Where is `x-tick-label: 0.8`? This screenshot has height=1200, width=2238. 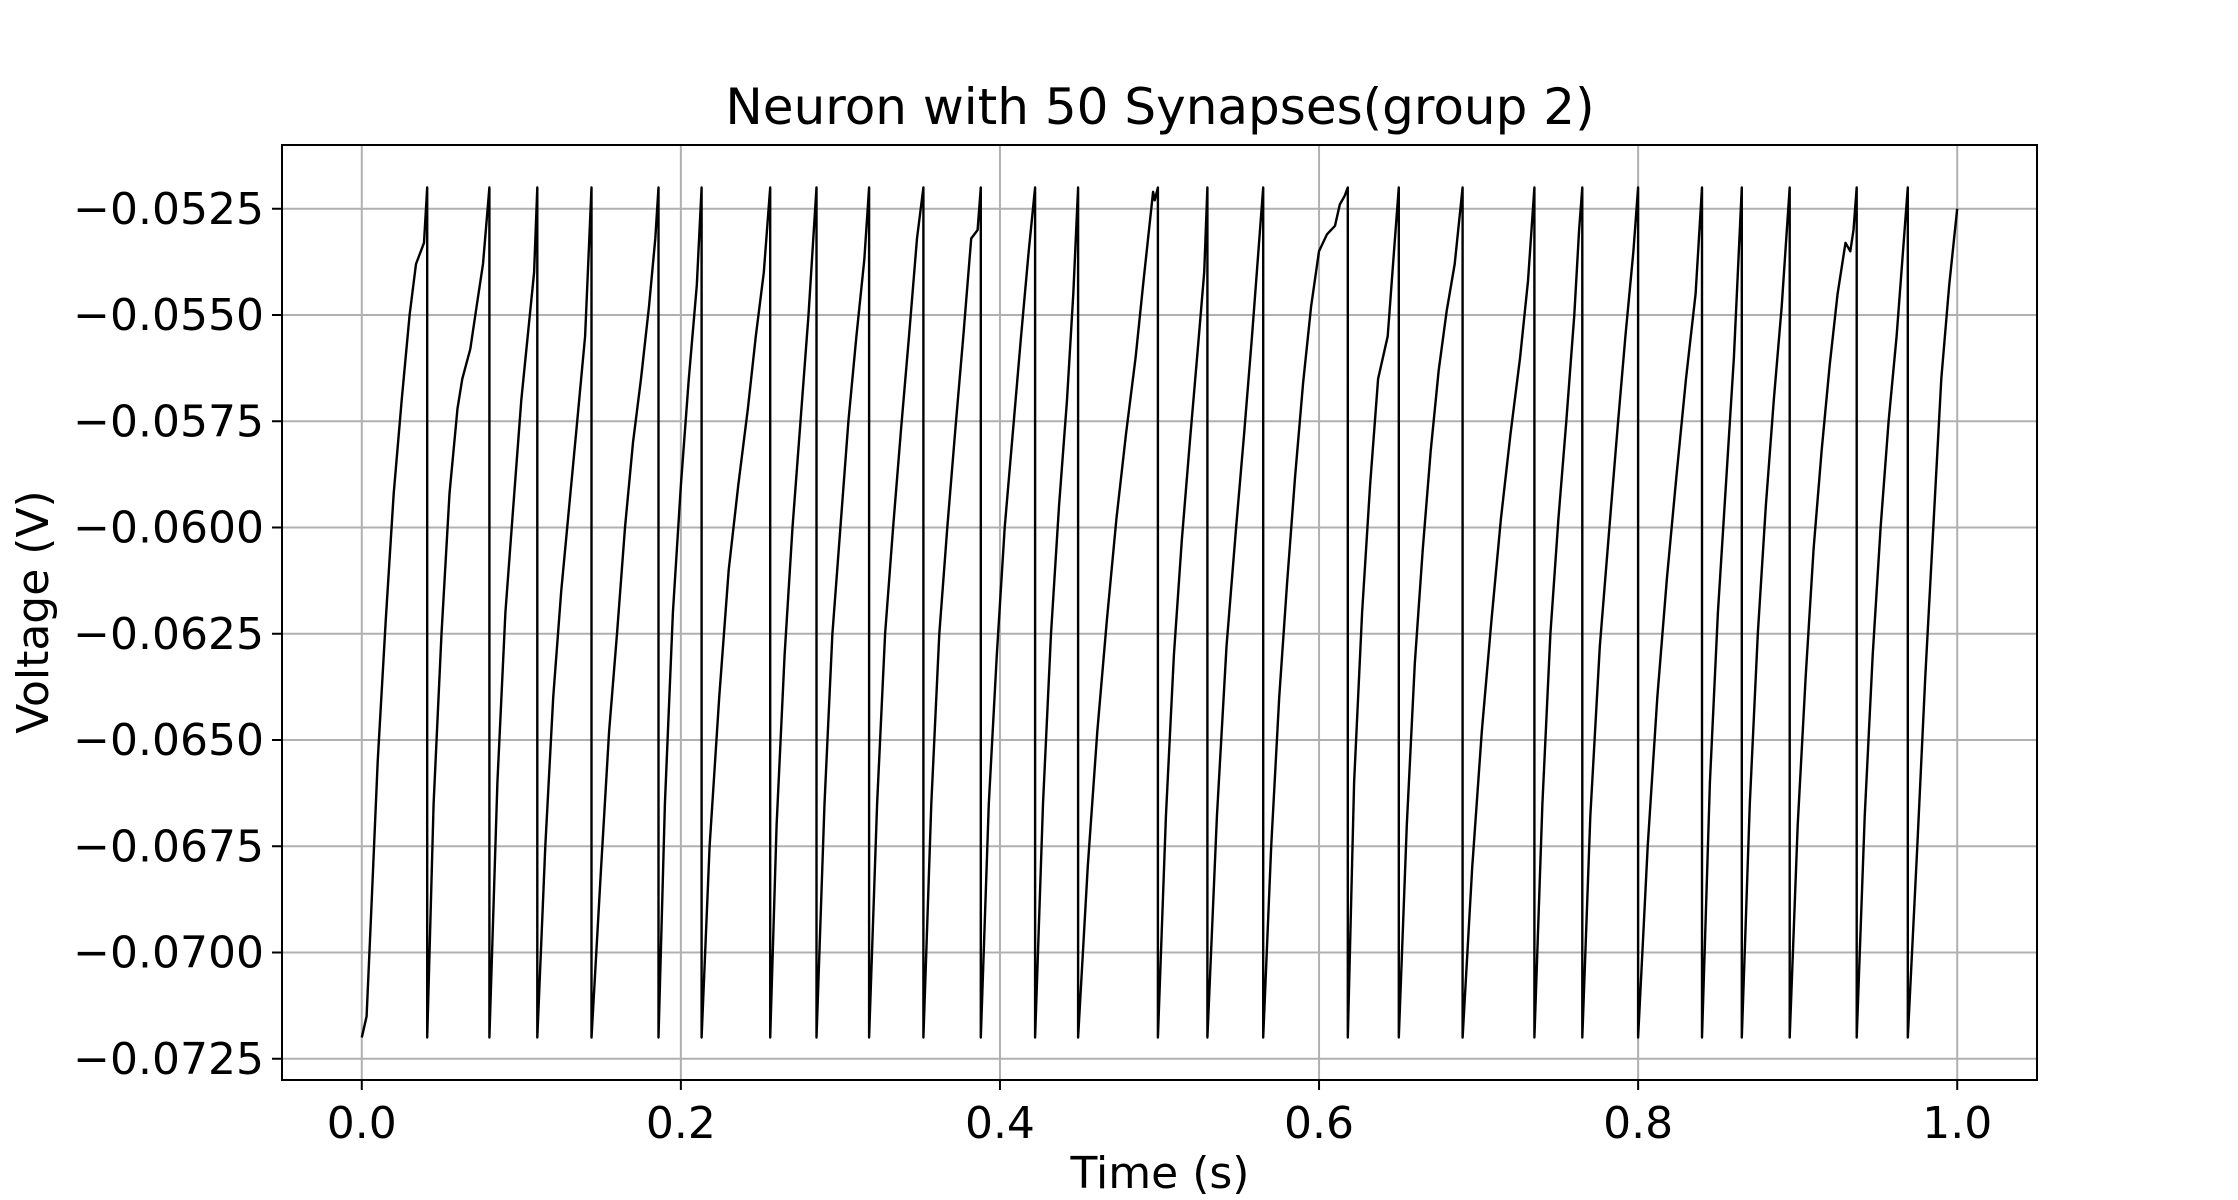 x-tick-label: 0.8 is located at coordinates (1638, 1123).